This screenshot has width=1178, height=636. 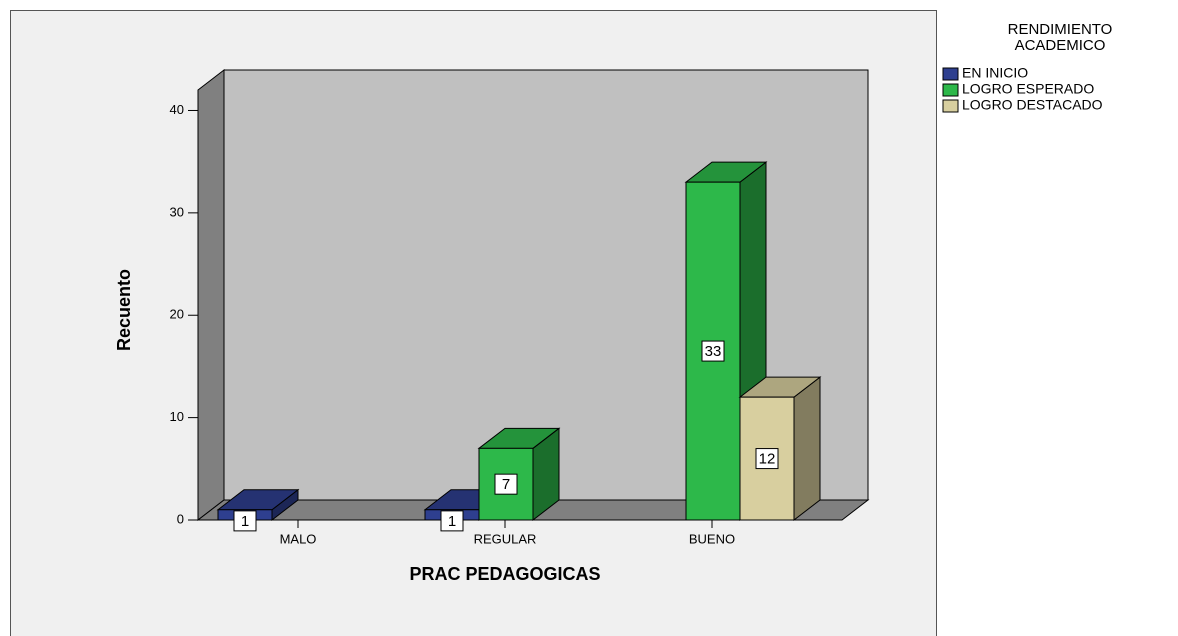 I want to click on legend-title: RENDIMIENTO, so click(x=1060, y=29).